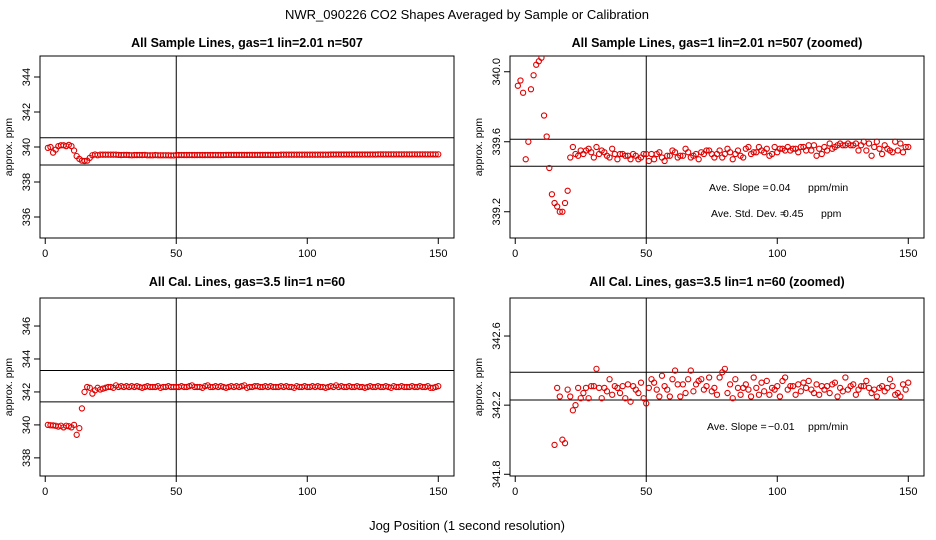 The width and height of the screenshot is (936, 540). Describe the element at coordinates (176, 492) in the screenshot. I see `x-tick-label: 50` at that location.